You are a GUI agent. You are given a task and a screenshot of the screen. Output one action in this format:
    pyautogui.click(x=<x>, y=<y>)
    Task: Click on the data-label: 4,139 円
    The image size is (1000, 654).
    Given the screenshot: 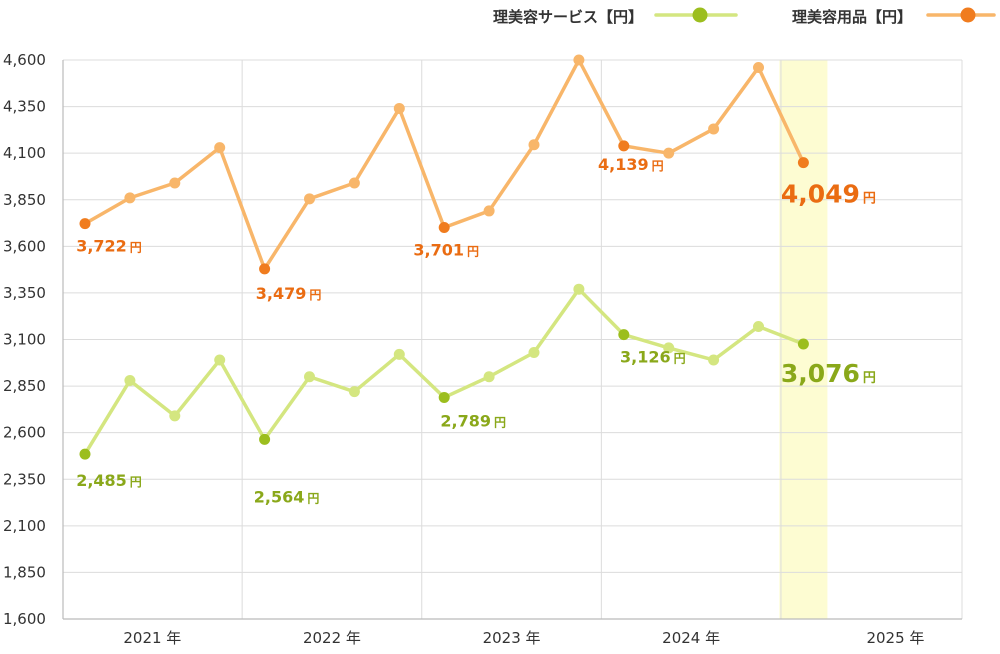 What is the action you would take?
    pyautogui.click(x=631, y=164)
    